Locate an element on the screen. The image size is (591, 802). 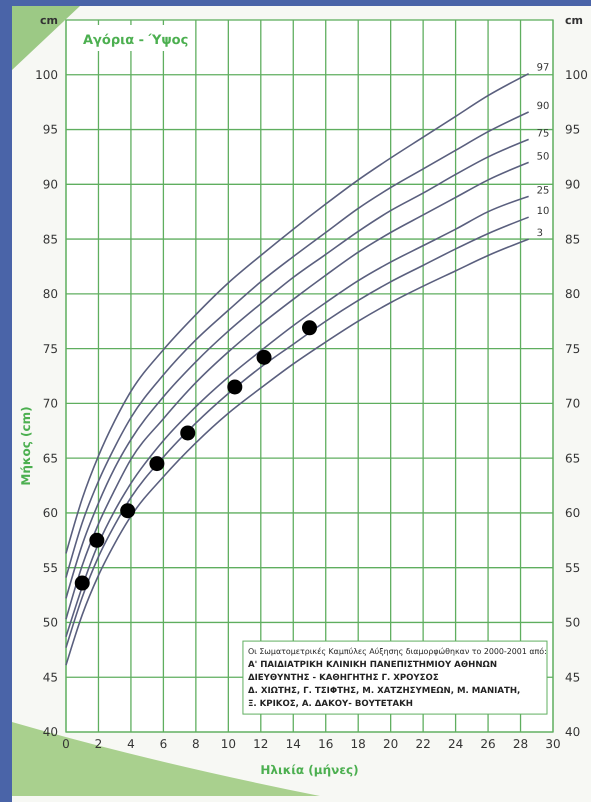
y-tick-label: 80 is located at coordinates (50, 294).